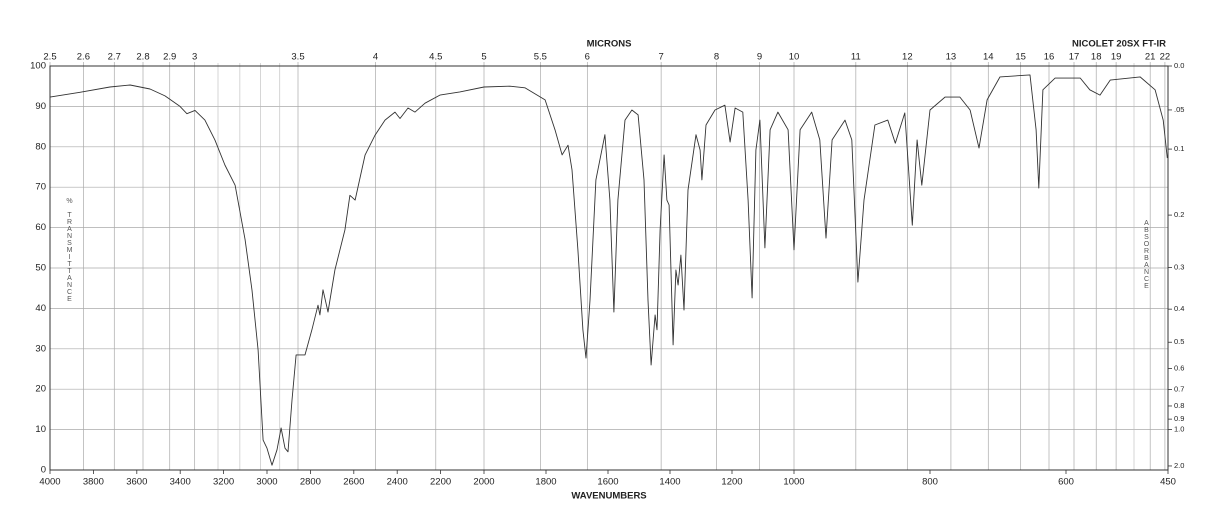 Image resolution: width=1218 pixels, height=528 pixels. I want to click on x-tick-label: 1200, so click(731, 482).